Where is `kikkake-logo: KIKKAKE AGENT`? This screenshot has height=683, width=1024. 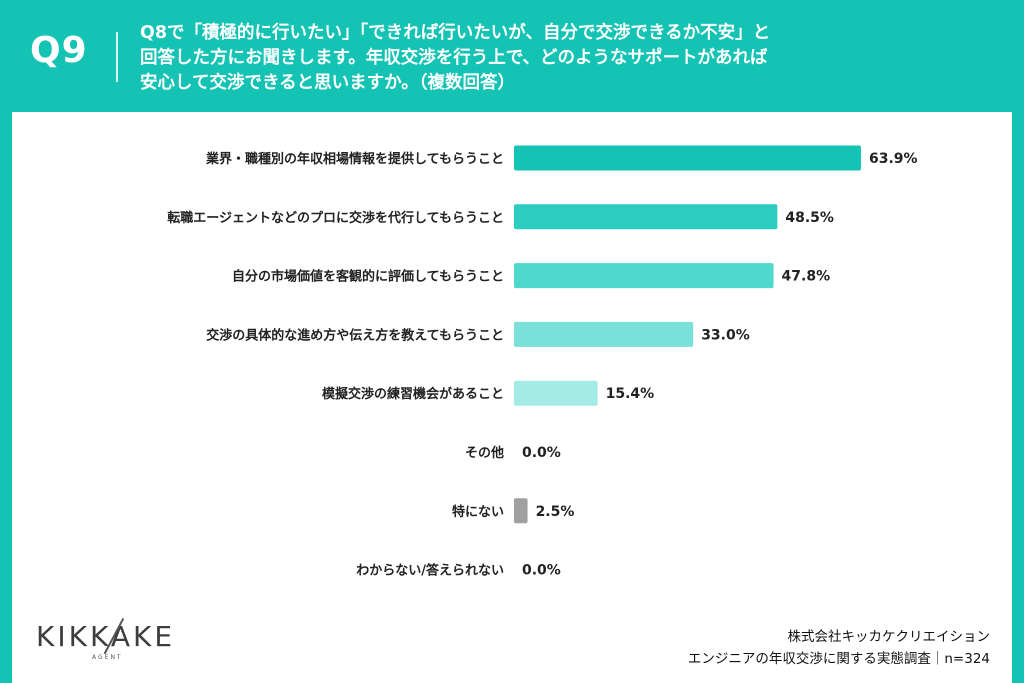
kikkake-logo: KIKKAKE AGENT is located at coordinates (121, 641).